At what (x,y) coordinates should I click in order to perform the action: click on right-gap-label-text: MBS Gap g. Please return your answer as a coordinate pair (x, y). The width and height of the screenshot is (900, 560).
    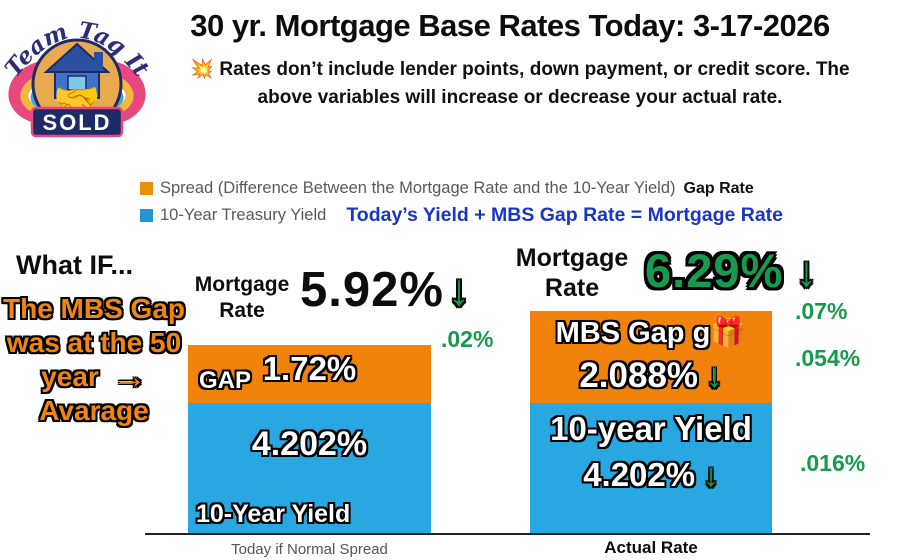
    Looking at the image, I should click on (633, 333).